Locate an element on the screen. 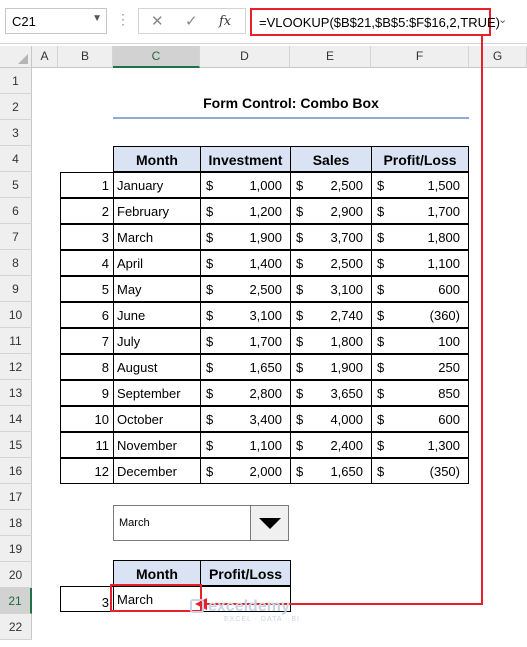 The width and height of the screenshot is (527, 647). row-header-14: 14 is located at coordinates (16, 419).